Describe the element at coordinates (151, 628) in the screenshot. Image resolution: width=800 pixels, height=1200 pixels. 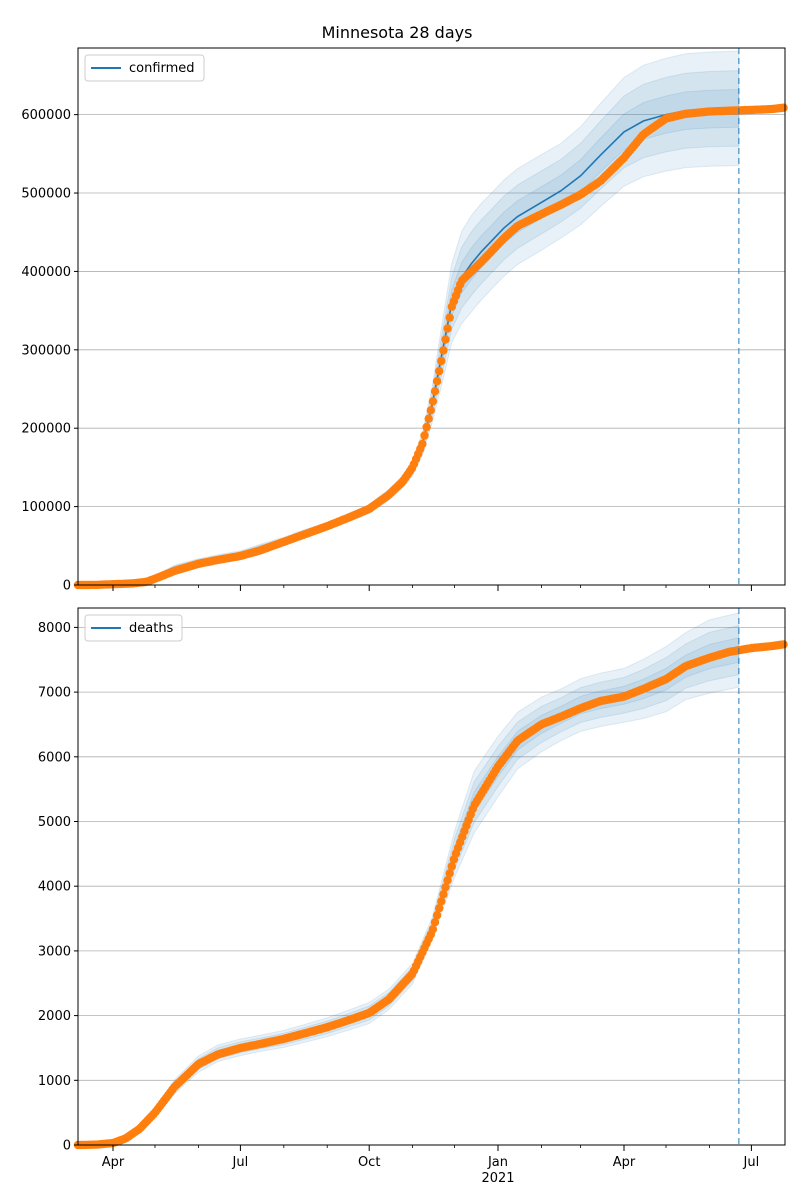
I see `deaths-legend-label: deaths` at that location.